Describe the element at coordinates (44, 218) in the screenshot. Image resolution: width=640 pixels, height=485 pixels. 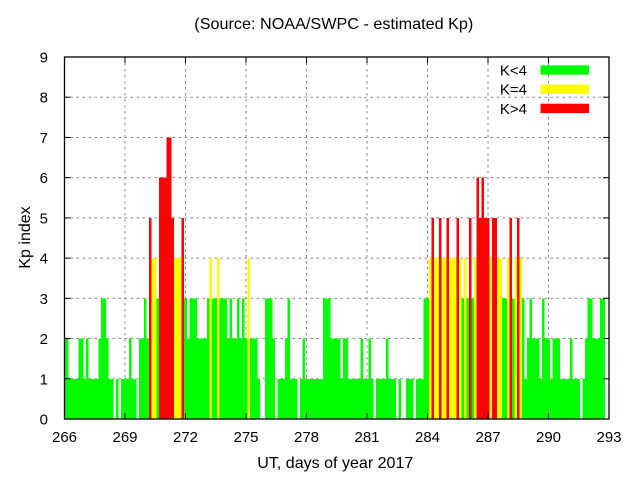
I see `svg-text: 5` at that location.